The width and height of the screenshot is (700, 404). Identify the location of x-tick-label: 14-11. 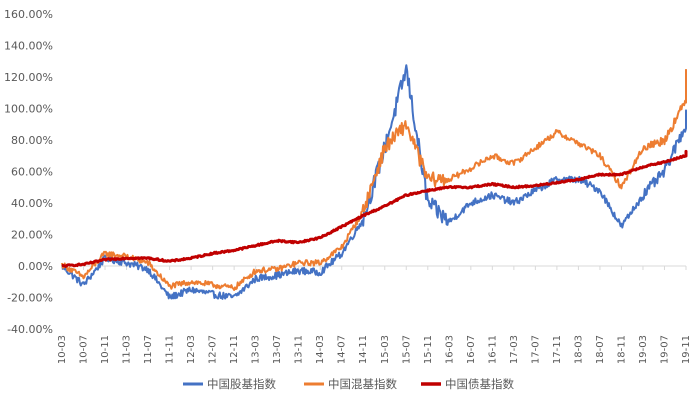
(363, 349).